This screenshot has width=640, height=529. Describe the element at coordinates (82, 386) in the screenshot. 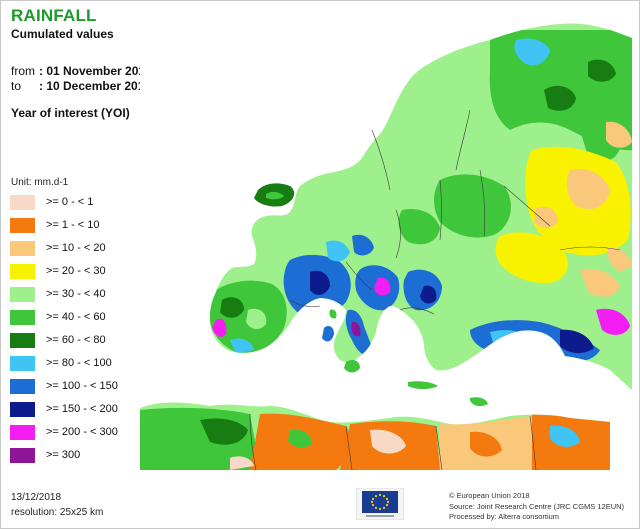

I see `legend-label: >= 100 - < 150` at that location.